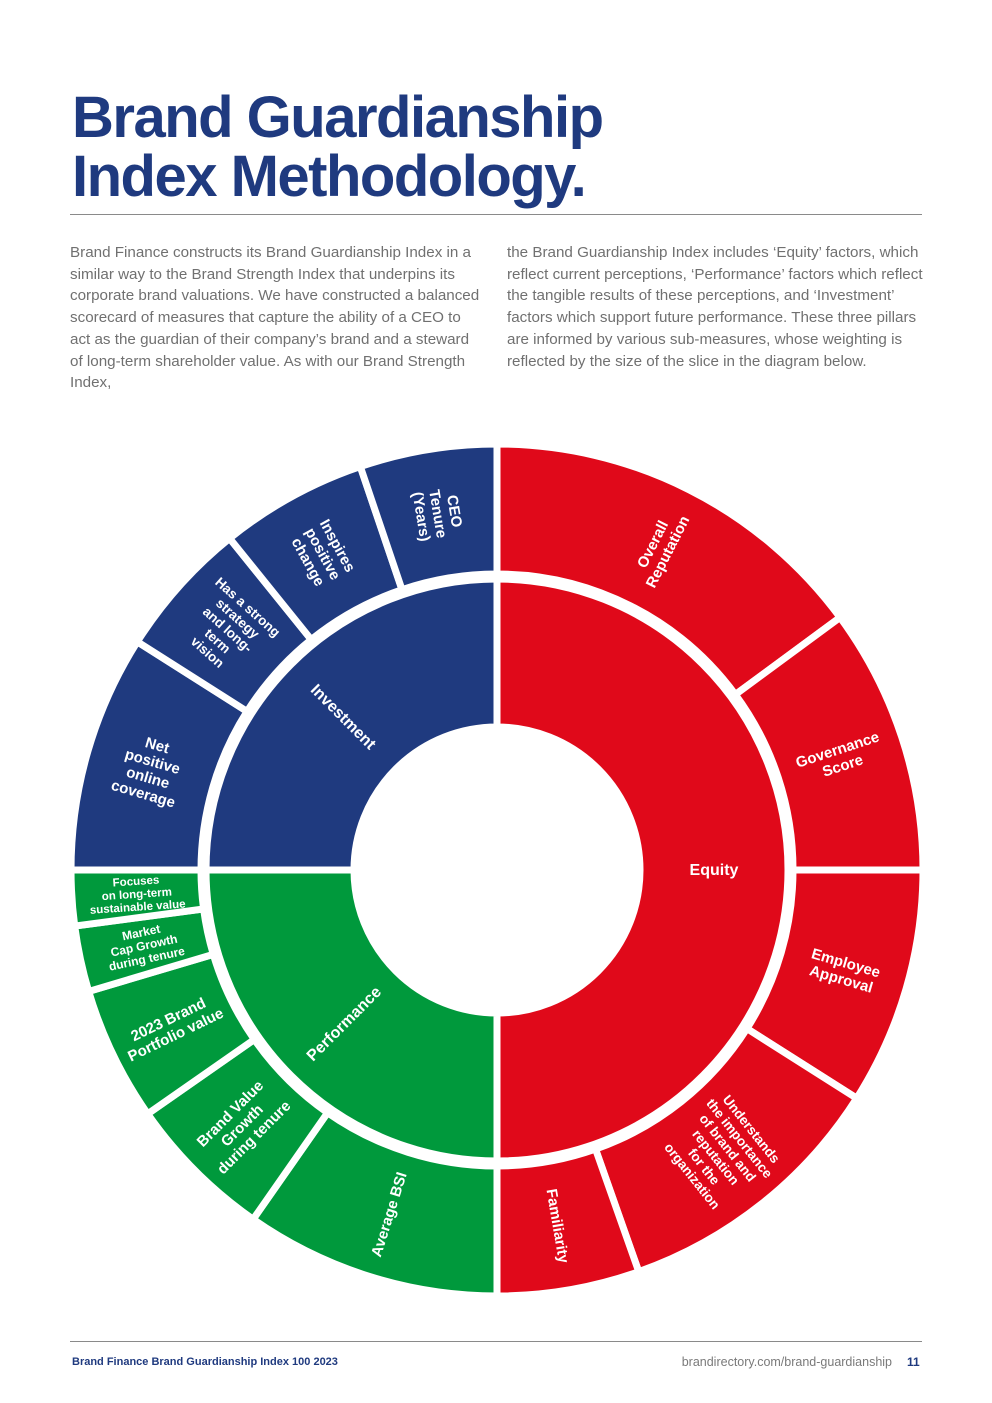 This screenshot has width=992, height=1403. Describe the element at coordinates (135, 881) in the screenshot. I see `svg-text: Focuses` at that location.